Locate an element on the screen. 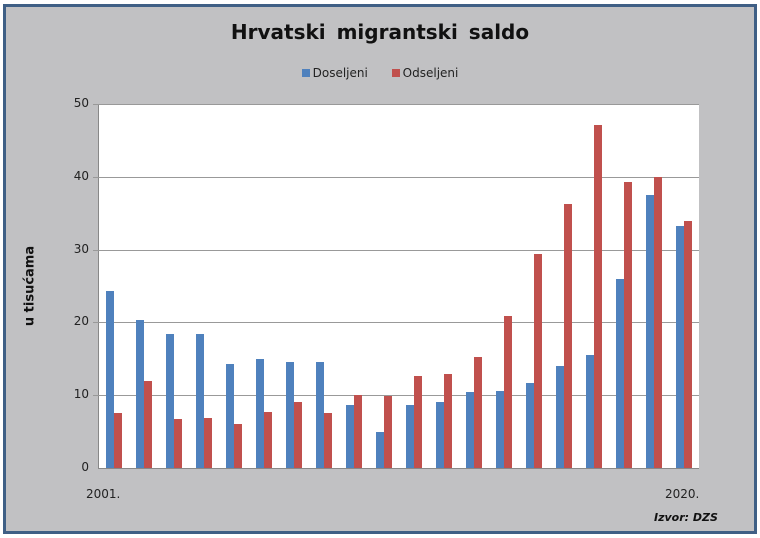 This screenshot has height=538, width=760. y-tick-label: 10 is located at coordinates (81, 394).